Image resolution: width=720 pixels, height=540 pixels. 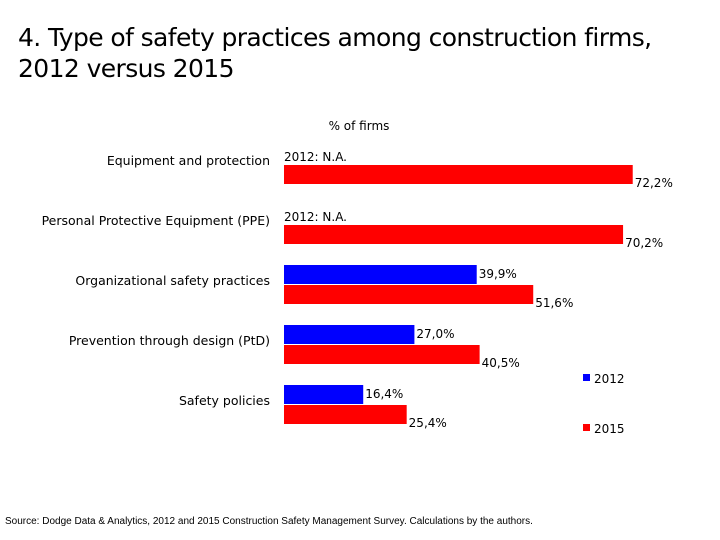 I want to click on legend: 2012 2015, so click(x=604, y=404).